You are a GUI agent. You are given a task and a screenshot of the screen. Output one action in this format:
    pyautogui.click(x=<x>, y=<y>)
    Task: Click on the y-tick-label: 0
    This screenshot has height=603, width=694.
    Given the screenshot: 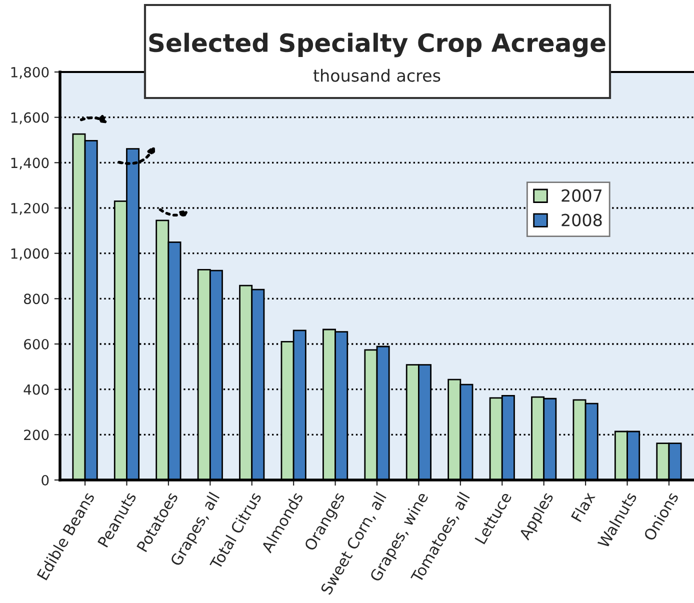 What is the action you would take?
    pyautogui.click(x=45, y=480)
    